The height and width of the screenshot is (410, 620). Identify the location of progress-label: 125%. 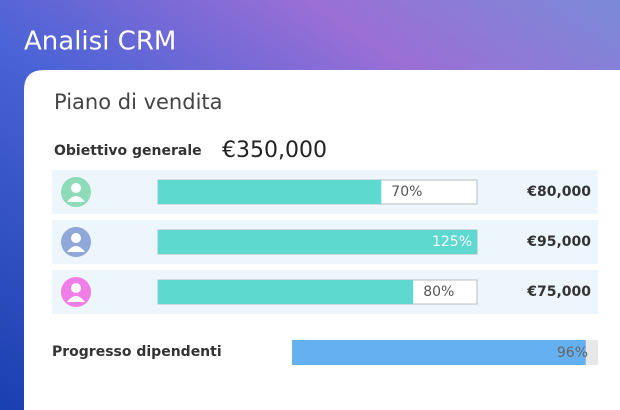
(452, 242).